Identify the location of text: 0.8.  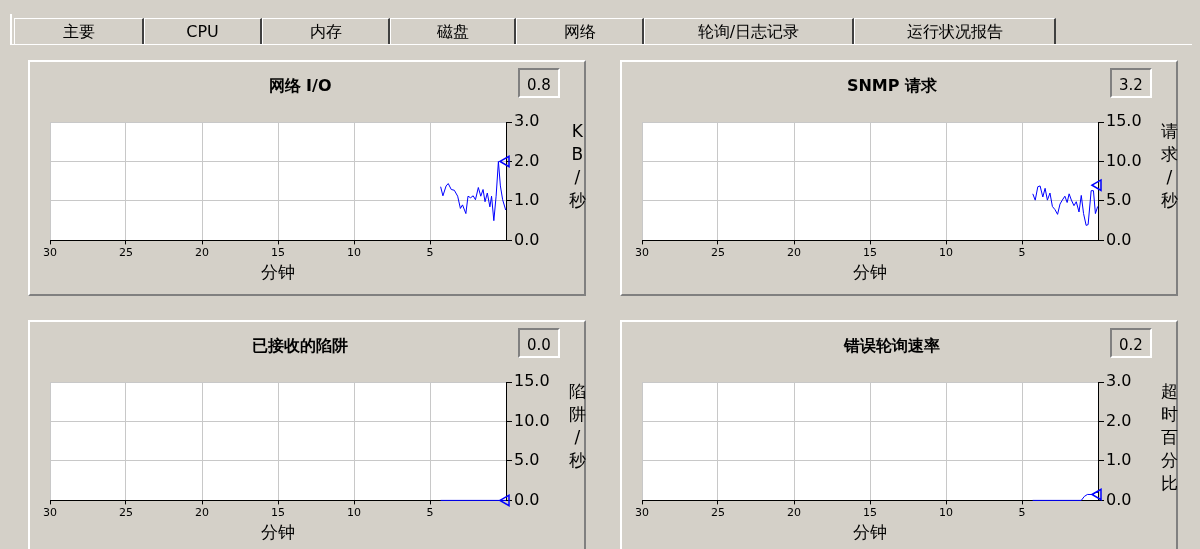
(539, 83).